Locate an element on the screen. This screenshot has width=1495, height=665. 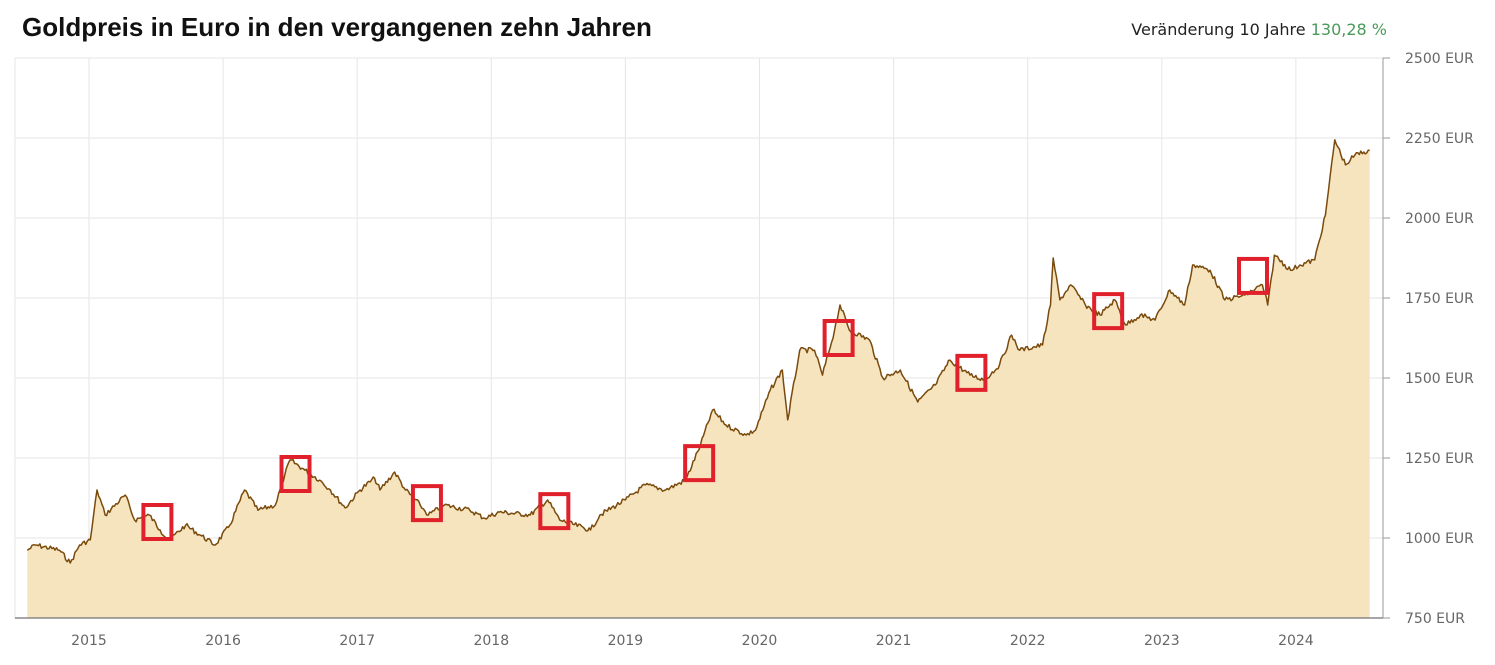
y-tick-label: 2250 EUR is located at coordinates (1439, 139).